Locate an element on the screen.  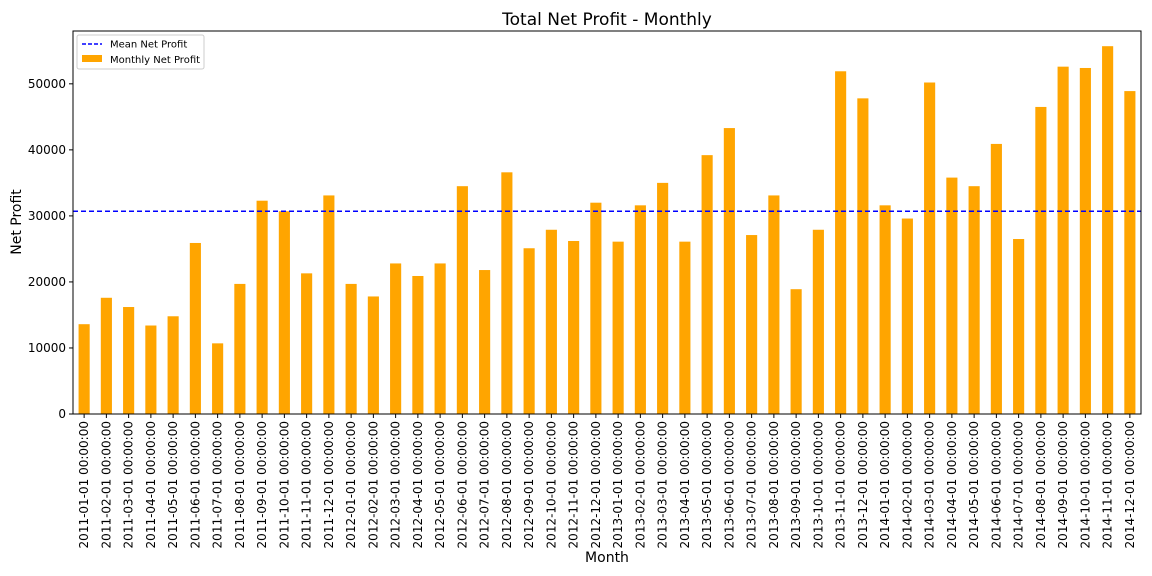
legend-bar-swatch is located at coordinates (92, 58).